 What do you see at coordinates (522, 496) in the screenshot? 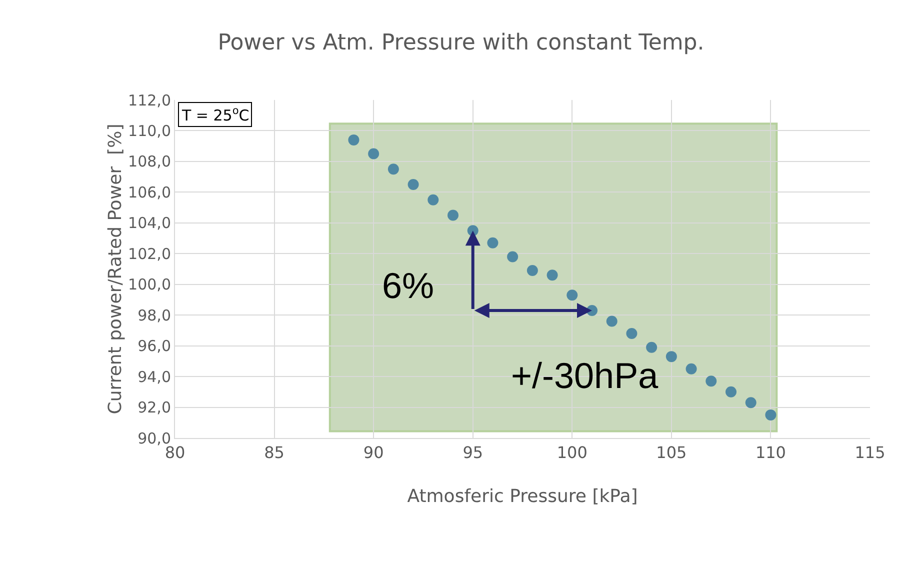
I see `x-axis-title: Atmosferic Pressure [kPa]` at bounding box center [522, 496].